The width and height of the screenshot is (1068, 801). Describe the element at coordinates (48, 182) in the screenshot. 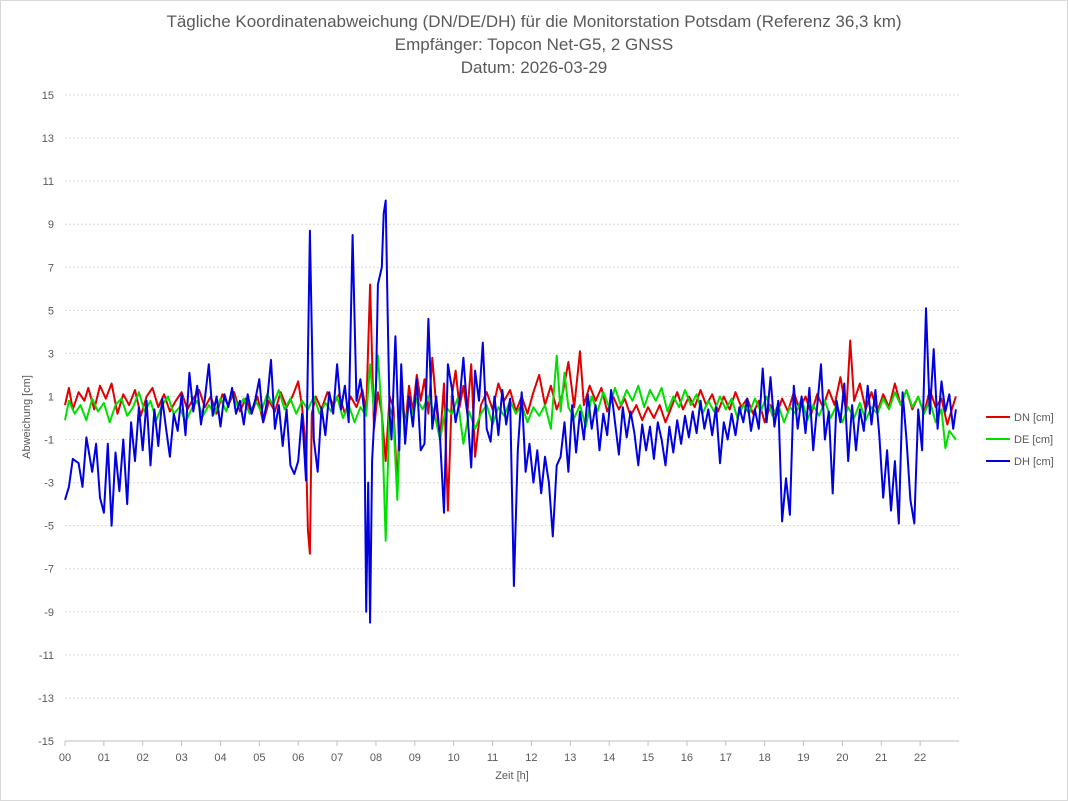

I see `y-tick-label: 11` at that location.